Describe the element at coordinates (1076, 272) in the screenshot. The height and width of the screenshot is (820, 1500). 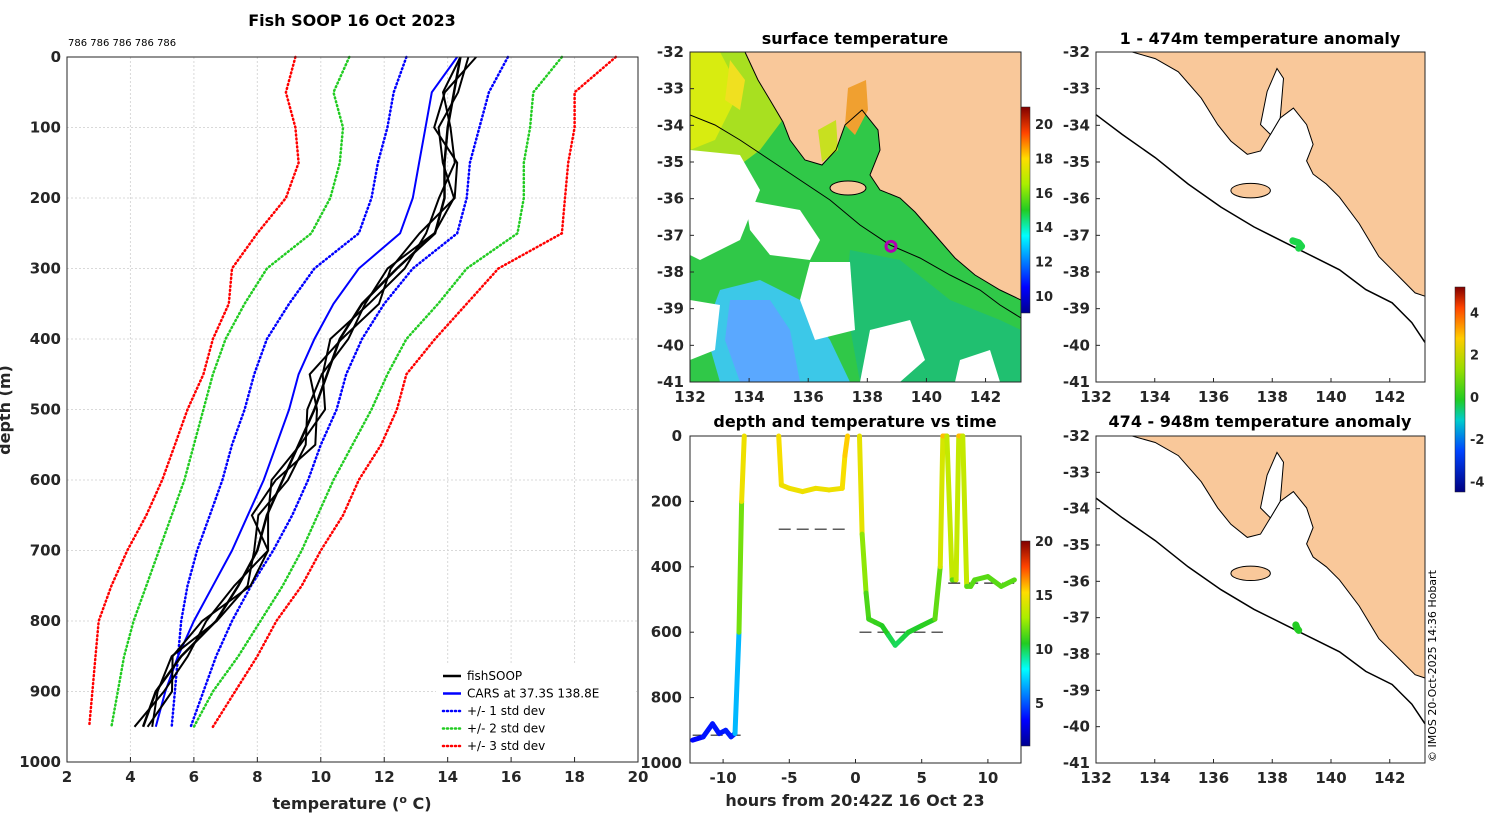
I see `y-tick-label: -38` at that location.